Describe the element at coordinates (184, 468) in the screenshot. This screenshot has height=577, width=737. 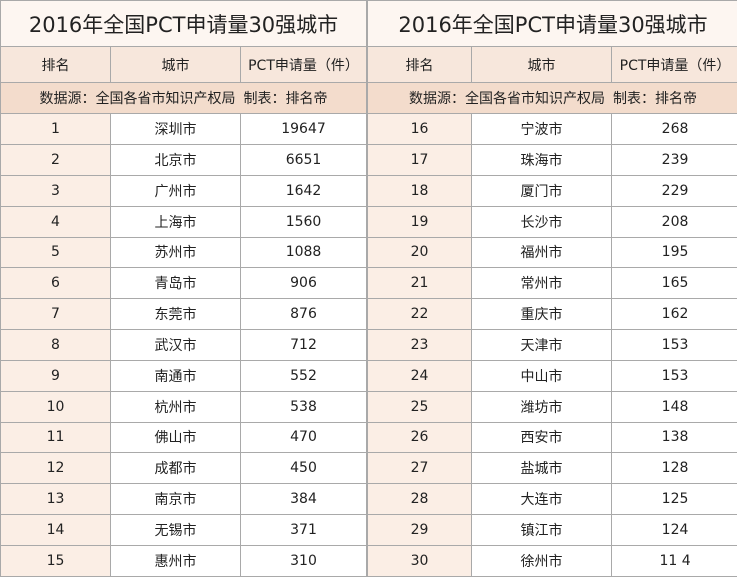
I see `data-row: 12 成都市 450` at that location.